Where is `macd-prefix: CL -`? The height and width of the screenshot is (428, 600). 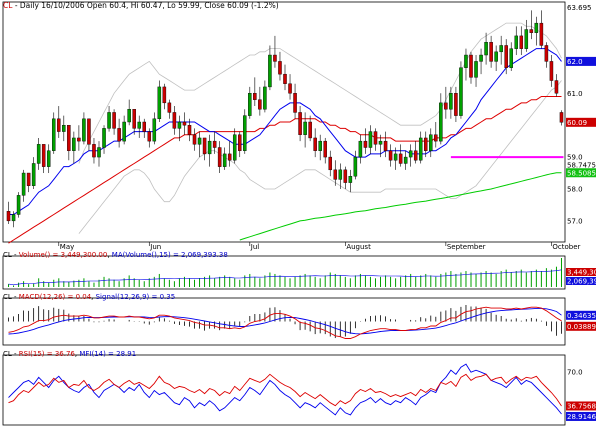 macd-prefix: CL - is located at coordinates (11, 297).